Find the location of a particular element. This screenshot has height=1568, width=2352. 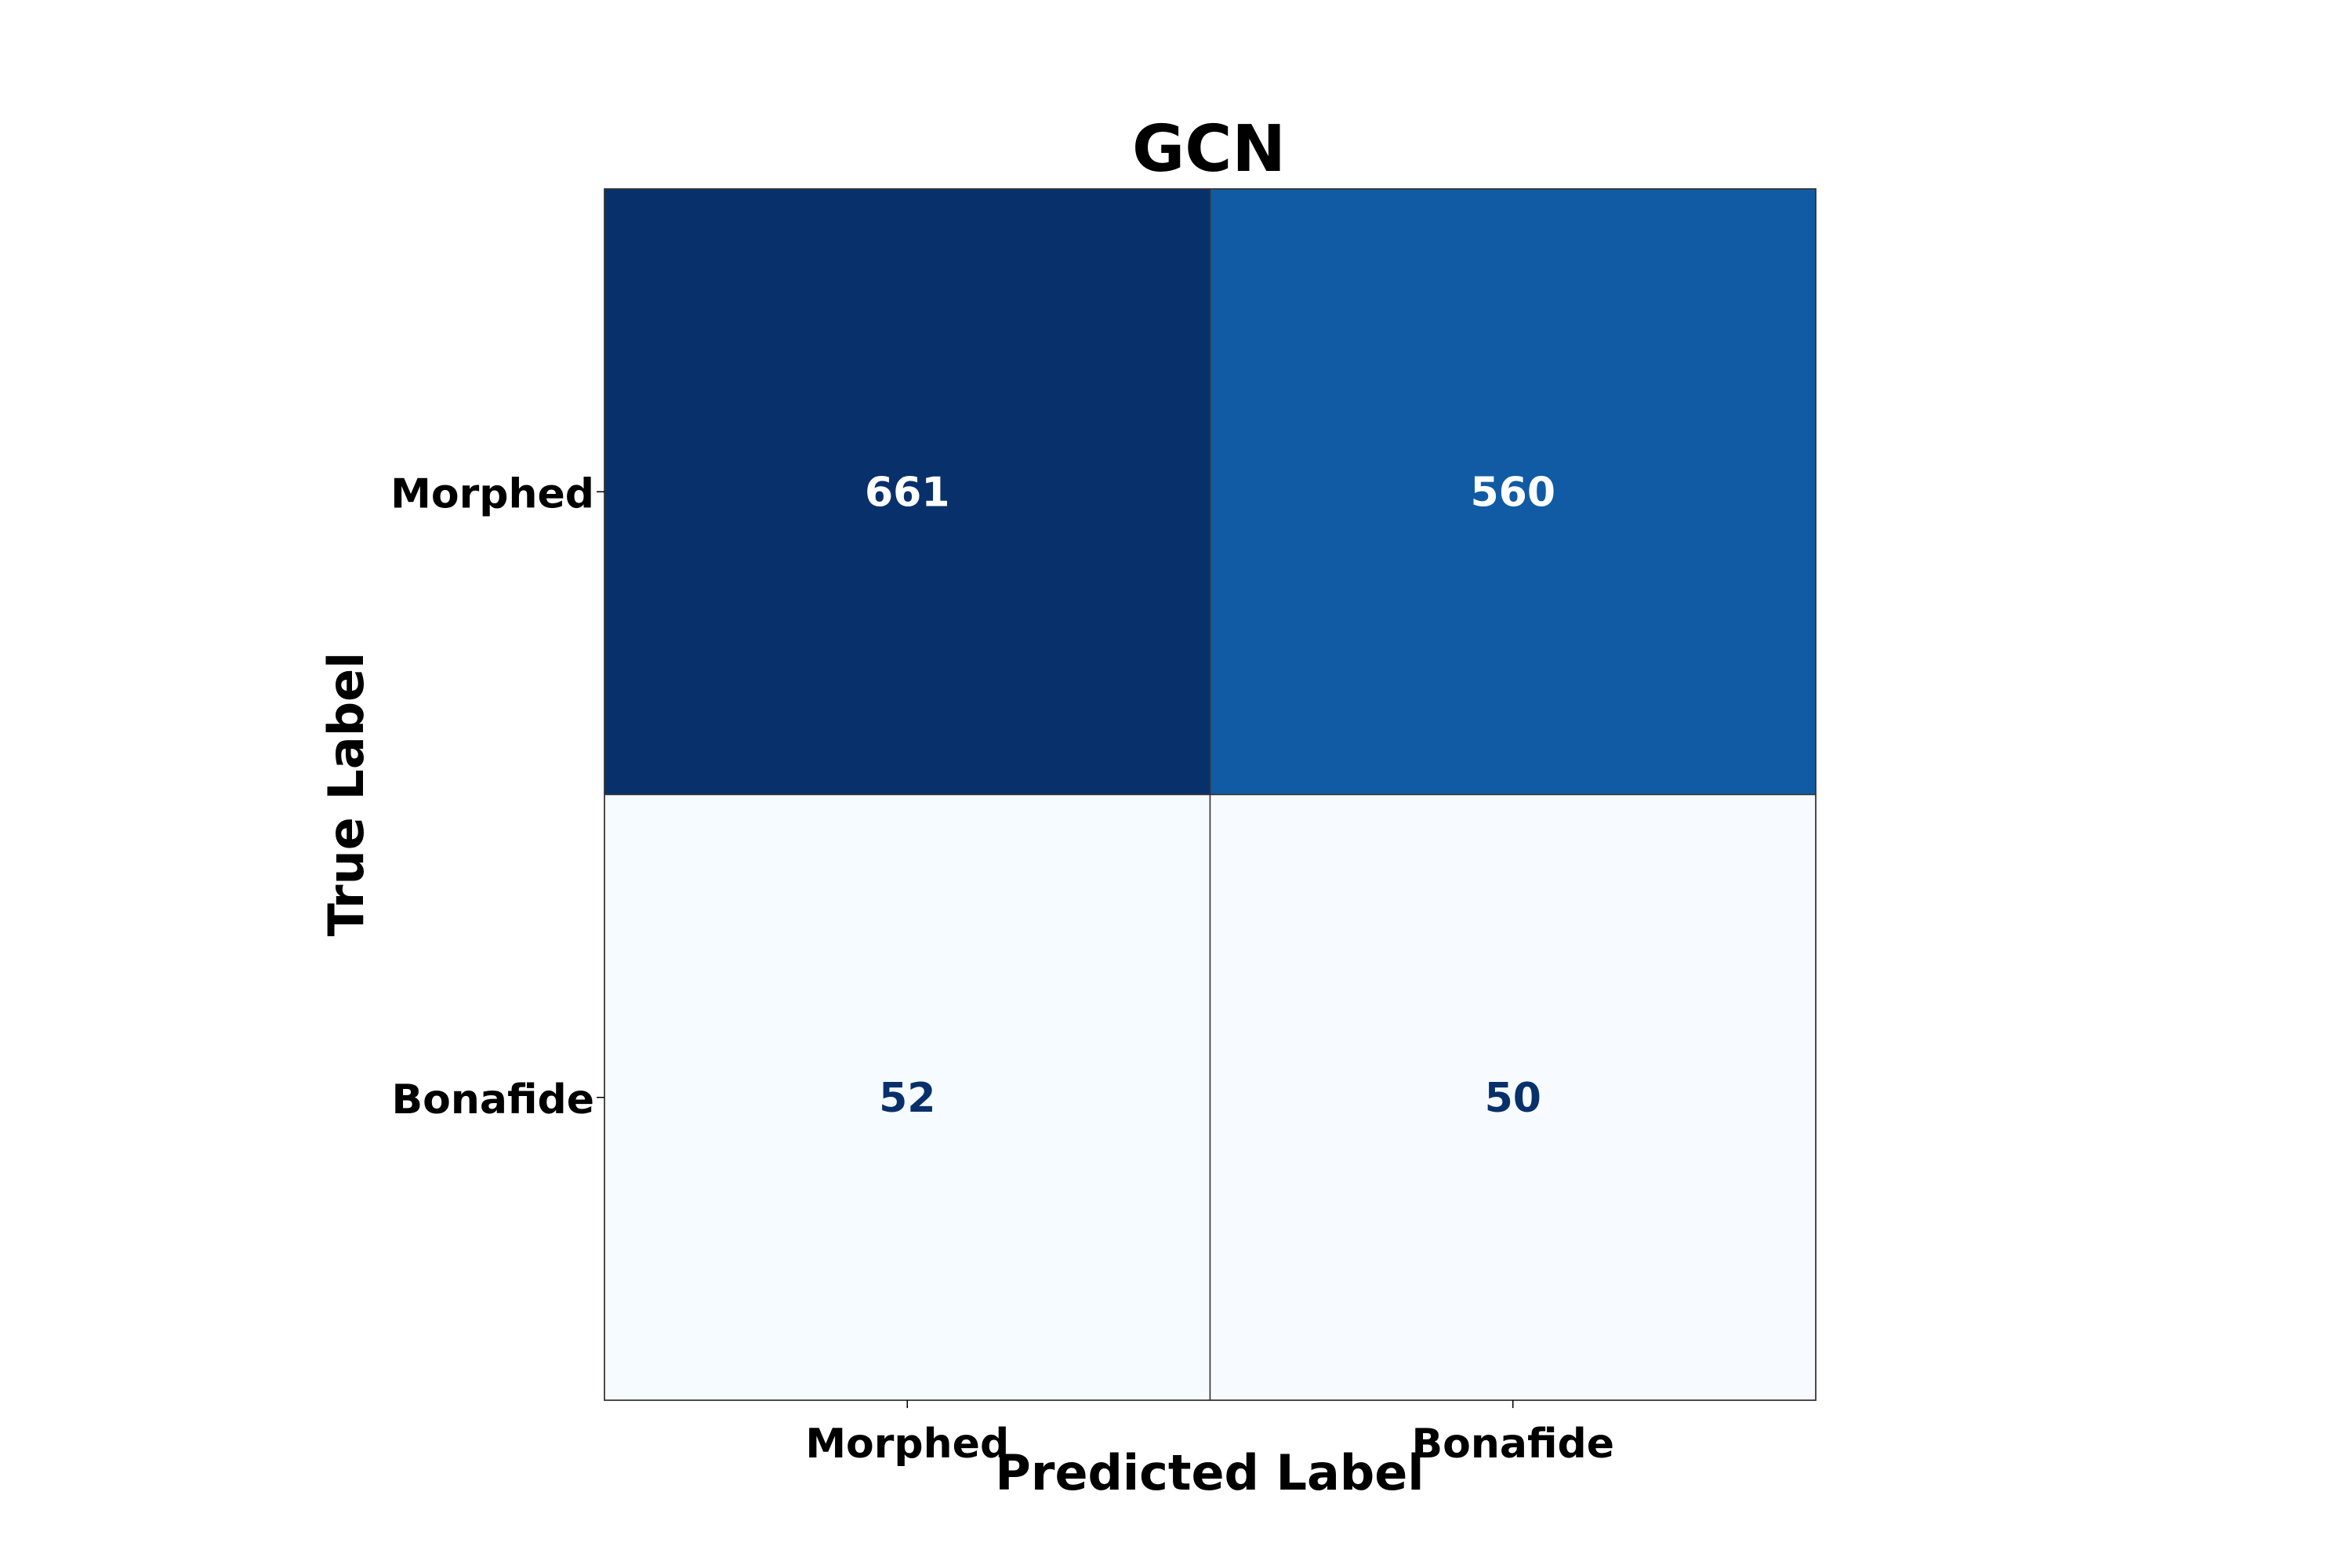

cell-value-label: 50 is located at coordinates (1513, 1098).